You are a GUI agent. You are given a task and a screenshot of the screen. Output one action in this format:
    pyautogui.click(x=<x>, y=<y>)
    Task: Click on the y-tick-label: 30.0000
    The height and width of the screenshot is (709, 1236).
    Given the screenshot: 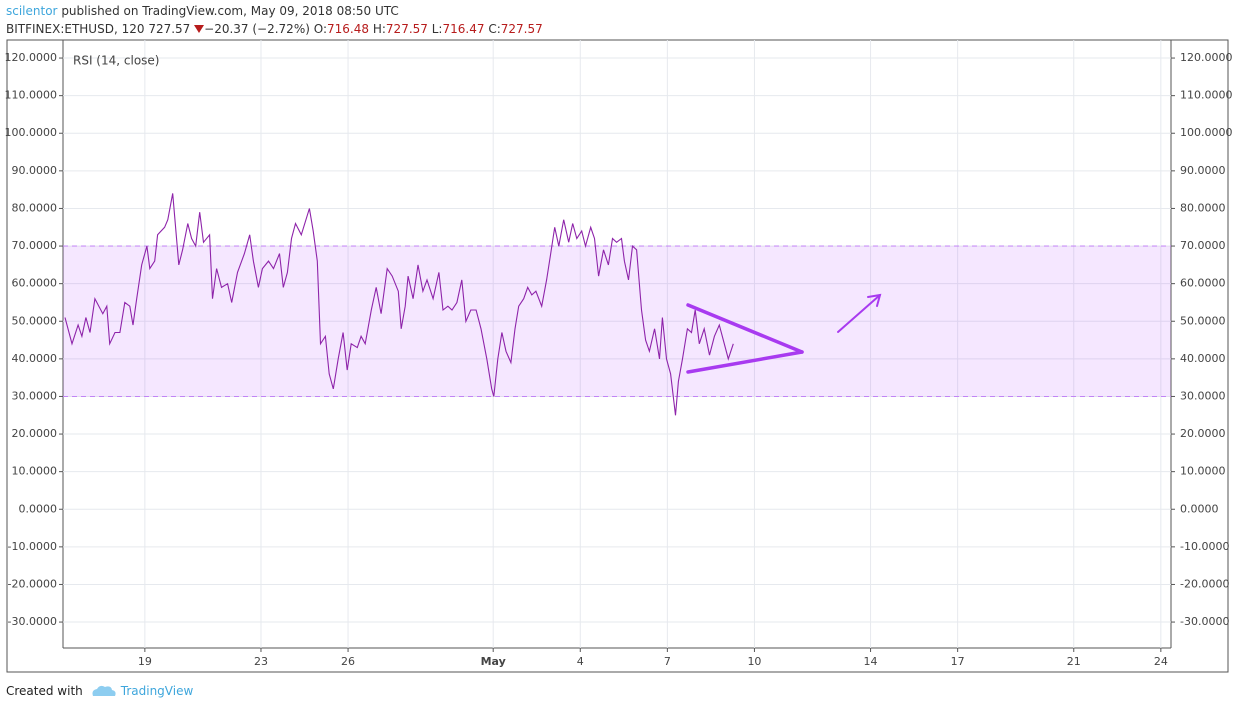 What is the action you would take?
    pyautogui.click(x=35, y=395)
    